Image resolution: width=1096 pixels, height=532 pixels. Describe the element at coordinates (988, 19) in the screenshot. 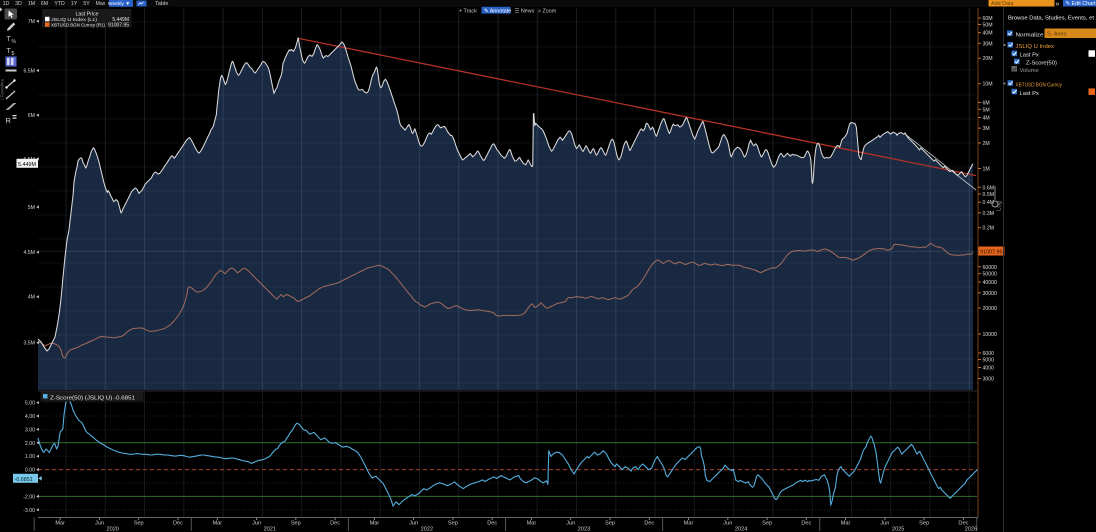

I see `svg-text: 60M` at that location.